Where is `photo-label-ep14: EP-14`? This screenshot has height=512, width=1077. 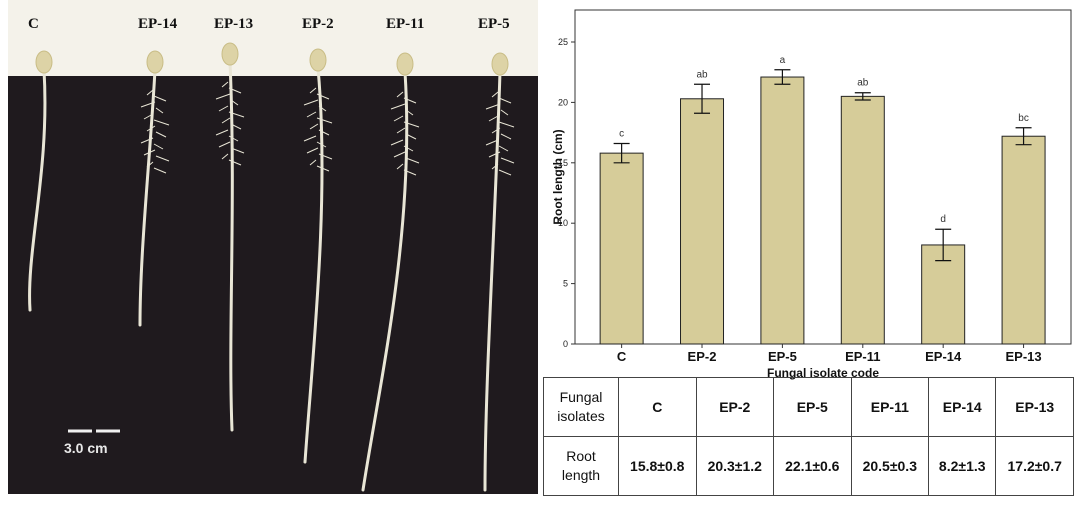 photo-label-ep14: EP-14 is located at coordinates (158, 24).